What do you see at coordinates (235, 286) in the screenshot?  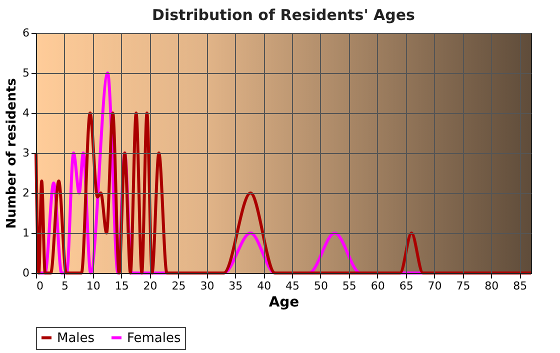 I see `x-tick-label: 35` at bounding box center [235, 286].